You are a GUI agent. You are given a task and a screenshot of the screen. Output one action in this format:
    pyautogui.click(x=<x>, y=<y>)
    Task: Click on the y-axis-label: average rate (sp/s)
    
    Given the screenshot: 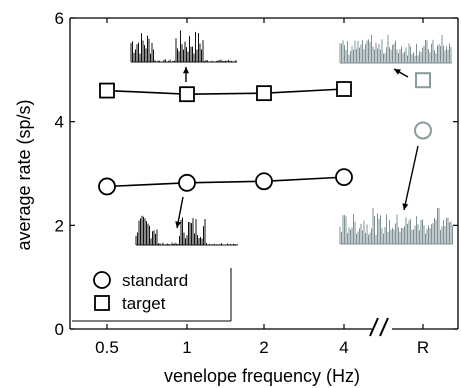 What is the action you would take?
    pyautogui.click(x=24, y=174)
    